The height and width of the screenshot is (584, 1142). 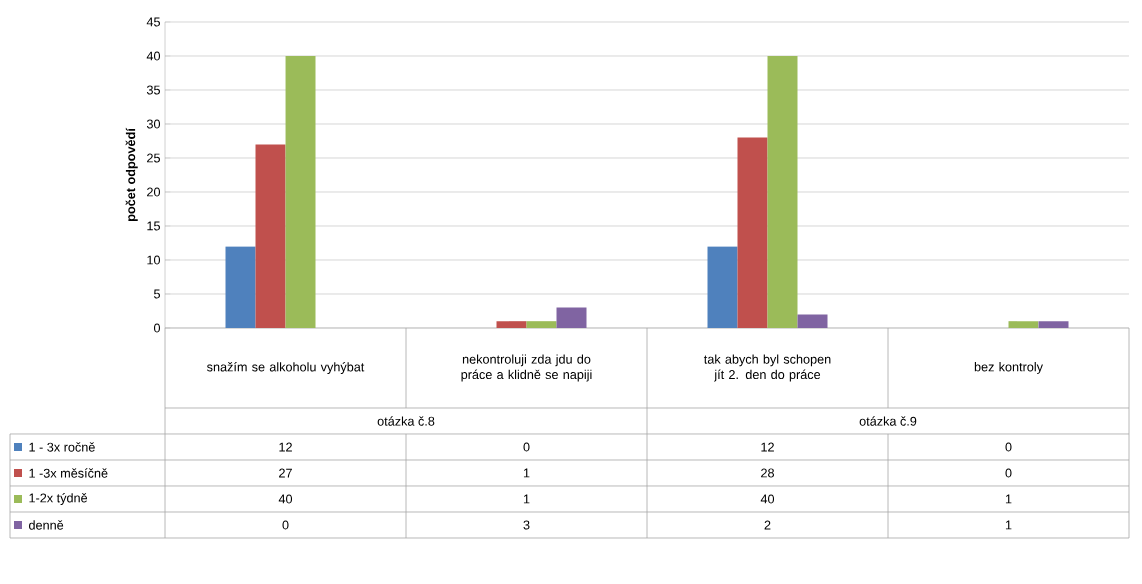 What do you see at coordinates (285, 473) in the screenshot?
I see `data-label: 27` at bounding box center [285, 473].